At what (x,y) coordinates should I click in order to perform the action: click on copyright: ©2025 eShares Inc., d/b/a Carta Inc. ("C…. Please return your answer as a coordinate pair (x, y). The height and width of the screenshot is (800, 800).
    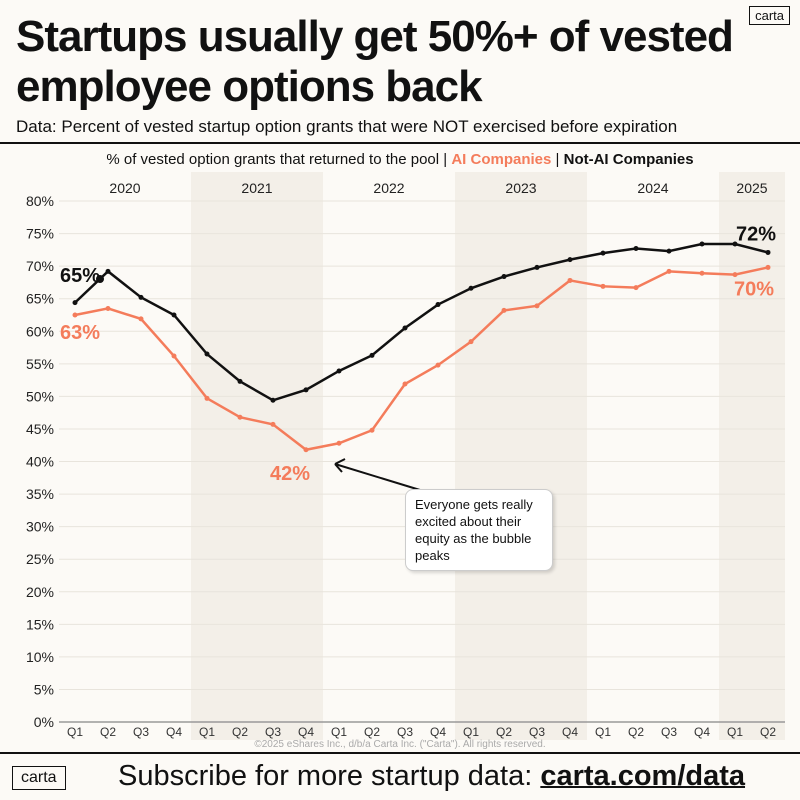
    Looking at the image, I should click on (400, 744).